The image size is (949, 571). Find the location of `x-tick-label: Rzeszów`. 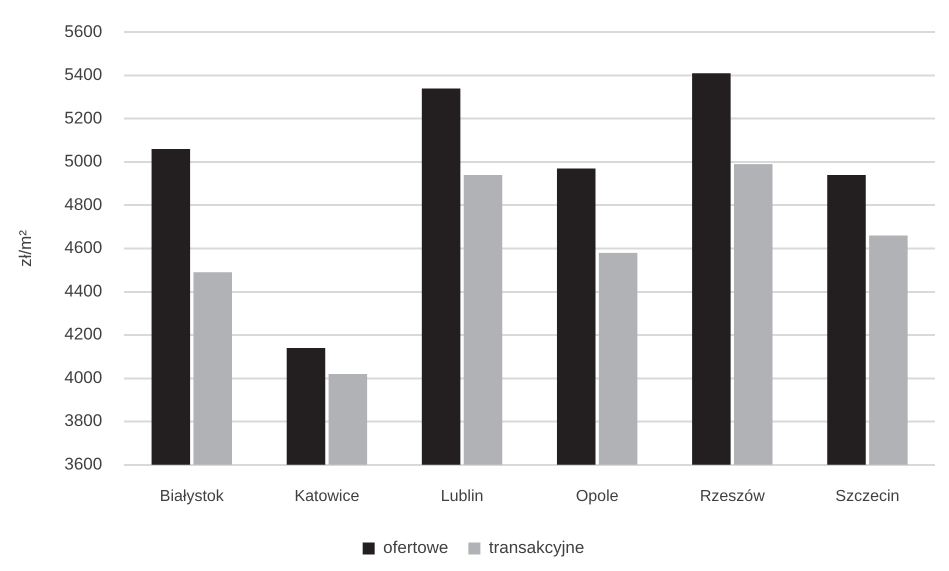

x-tick-label: Rzeszów is located at coordinates (733, 496).